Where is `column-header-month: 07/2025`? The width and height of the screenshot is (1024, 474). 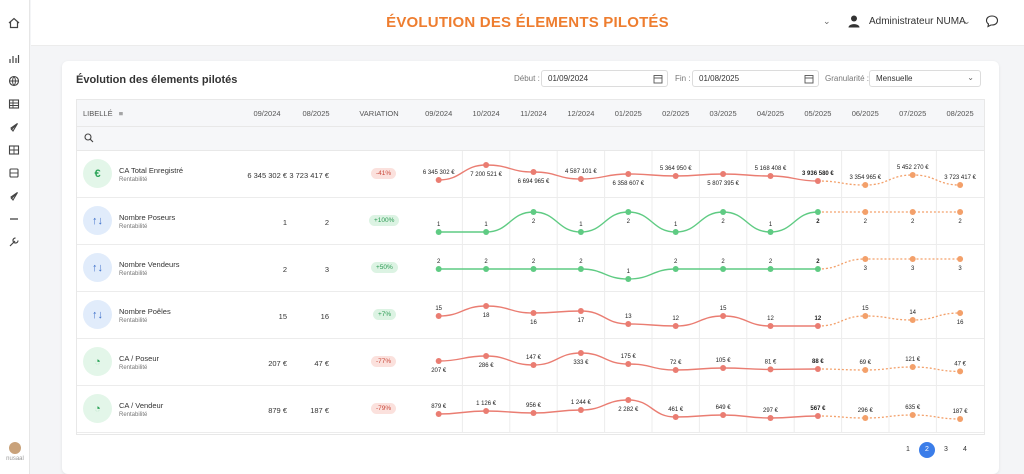
column-header-month: 07/2025 is located at coordinates (913, 113).